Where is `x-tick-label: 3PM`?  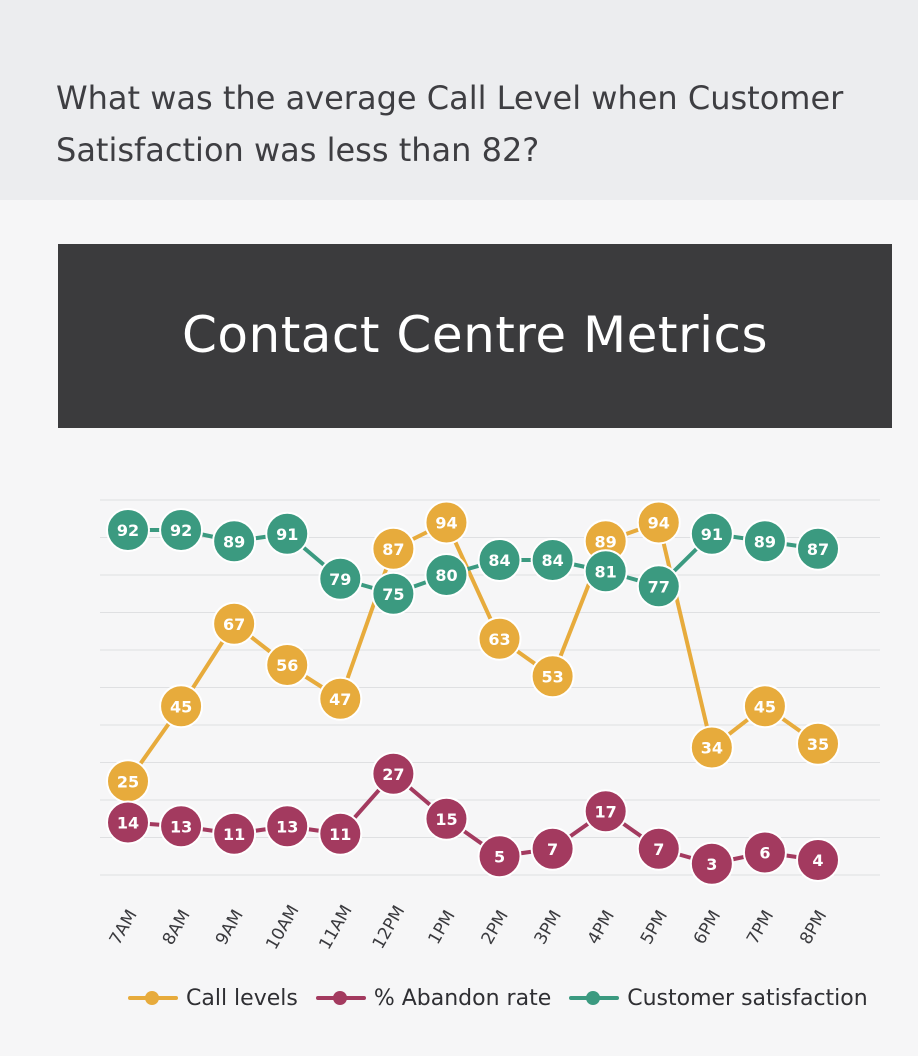 x-tick-label: 3PM is located at coordinates (548, 927).